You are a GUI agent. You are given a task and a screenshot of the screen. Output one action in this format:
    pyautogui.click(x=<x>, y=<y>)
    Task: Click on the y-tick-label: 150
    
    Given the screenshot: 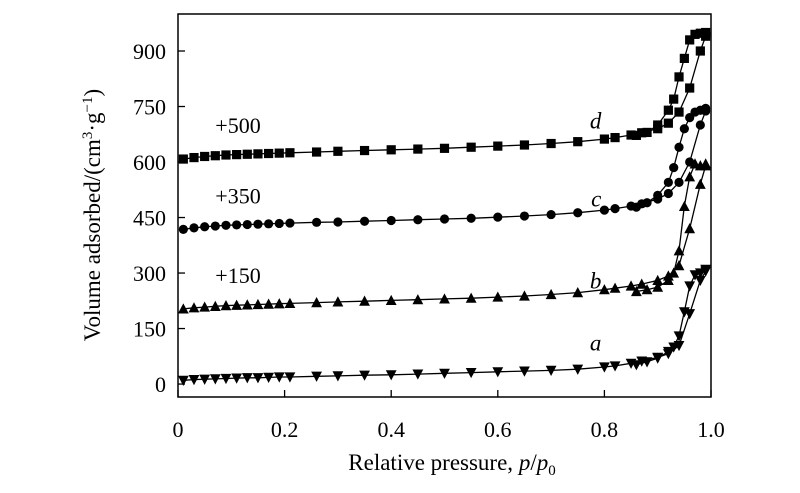 What is the action you would take?
    pyautogui.click(x=149, y=329)
    